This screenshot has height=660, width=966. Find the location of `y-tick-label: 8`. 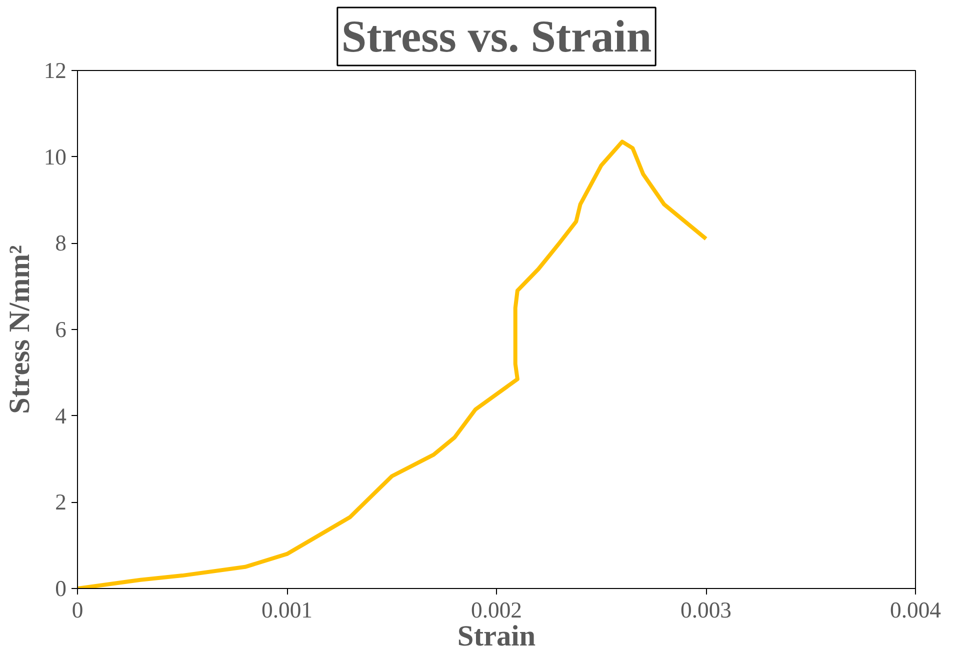

y-tick-label: 8 is located at coordinates (60, 243).